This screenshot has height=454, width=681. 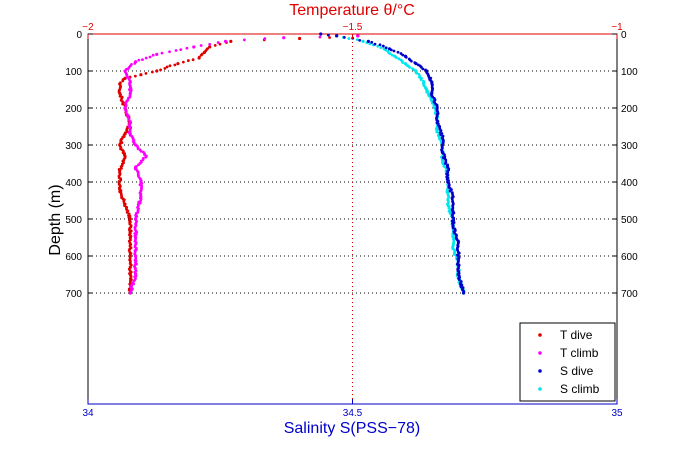 I want to click on series-s-dive, so click(x=392, y=163).